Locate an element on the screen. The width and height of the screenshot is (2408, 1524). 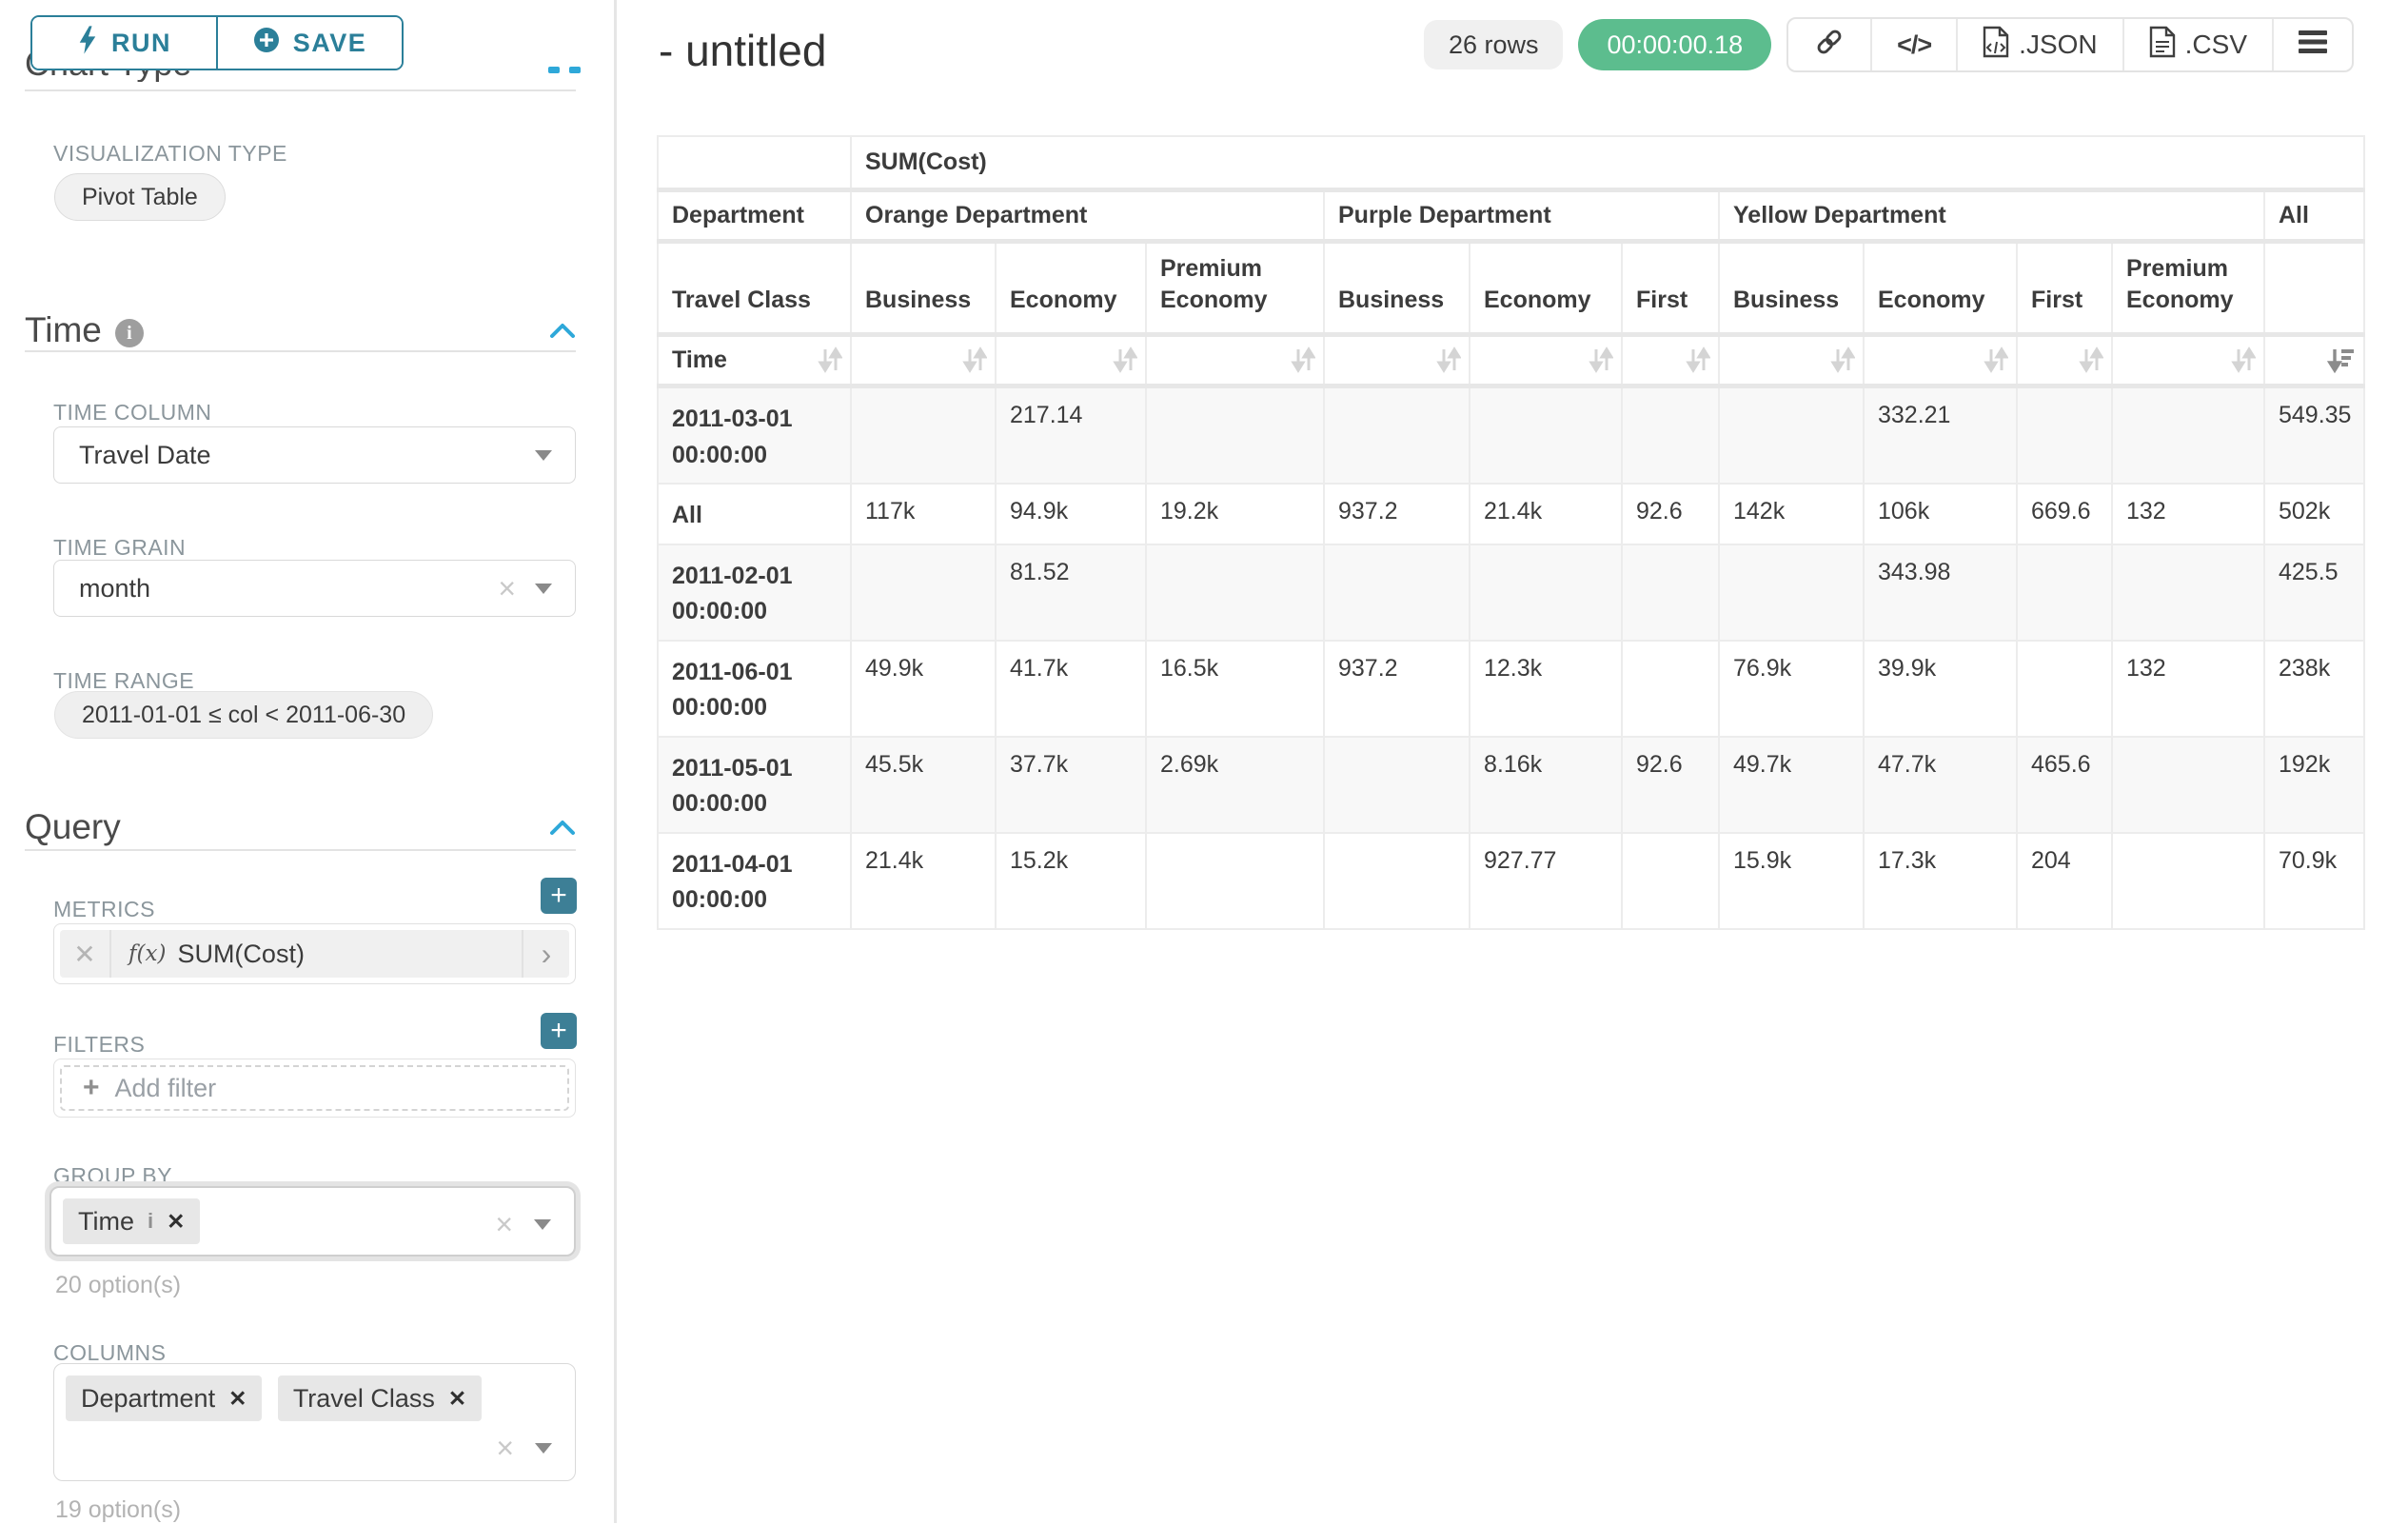
department-group-header: Orange Department is located at coordinates (1087, 216).